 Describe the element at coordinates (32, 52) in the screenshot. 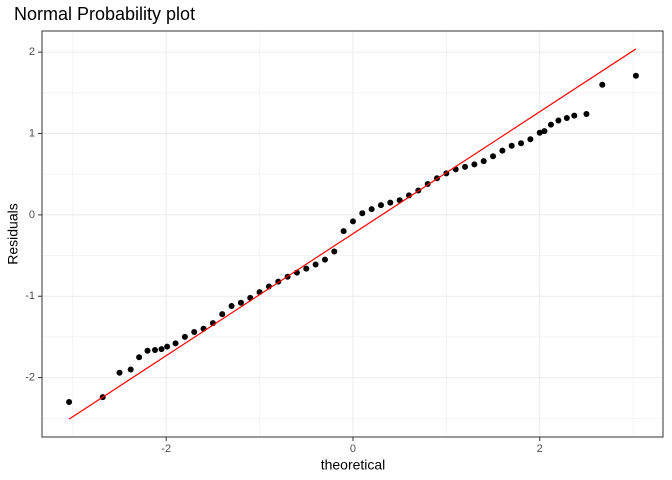

I see `y-tick-label: 2` at that location.